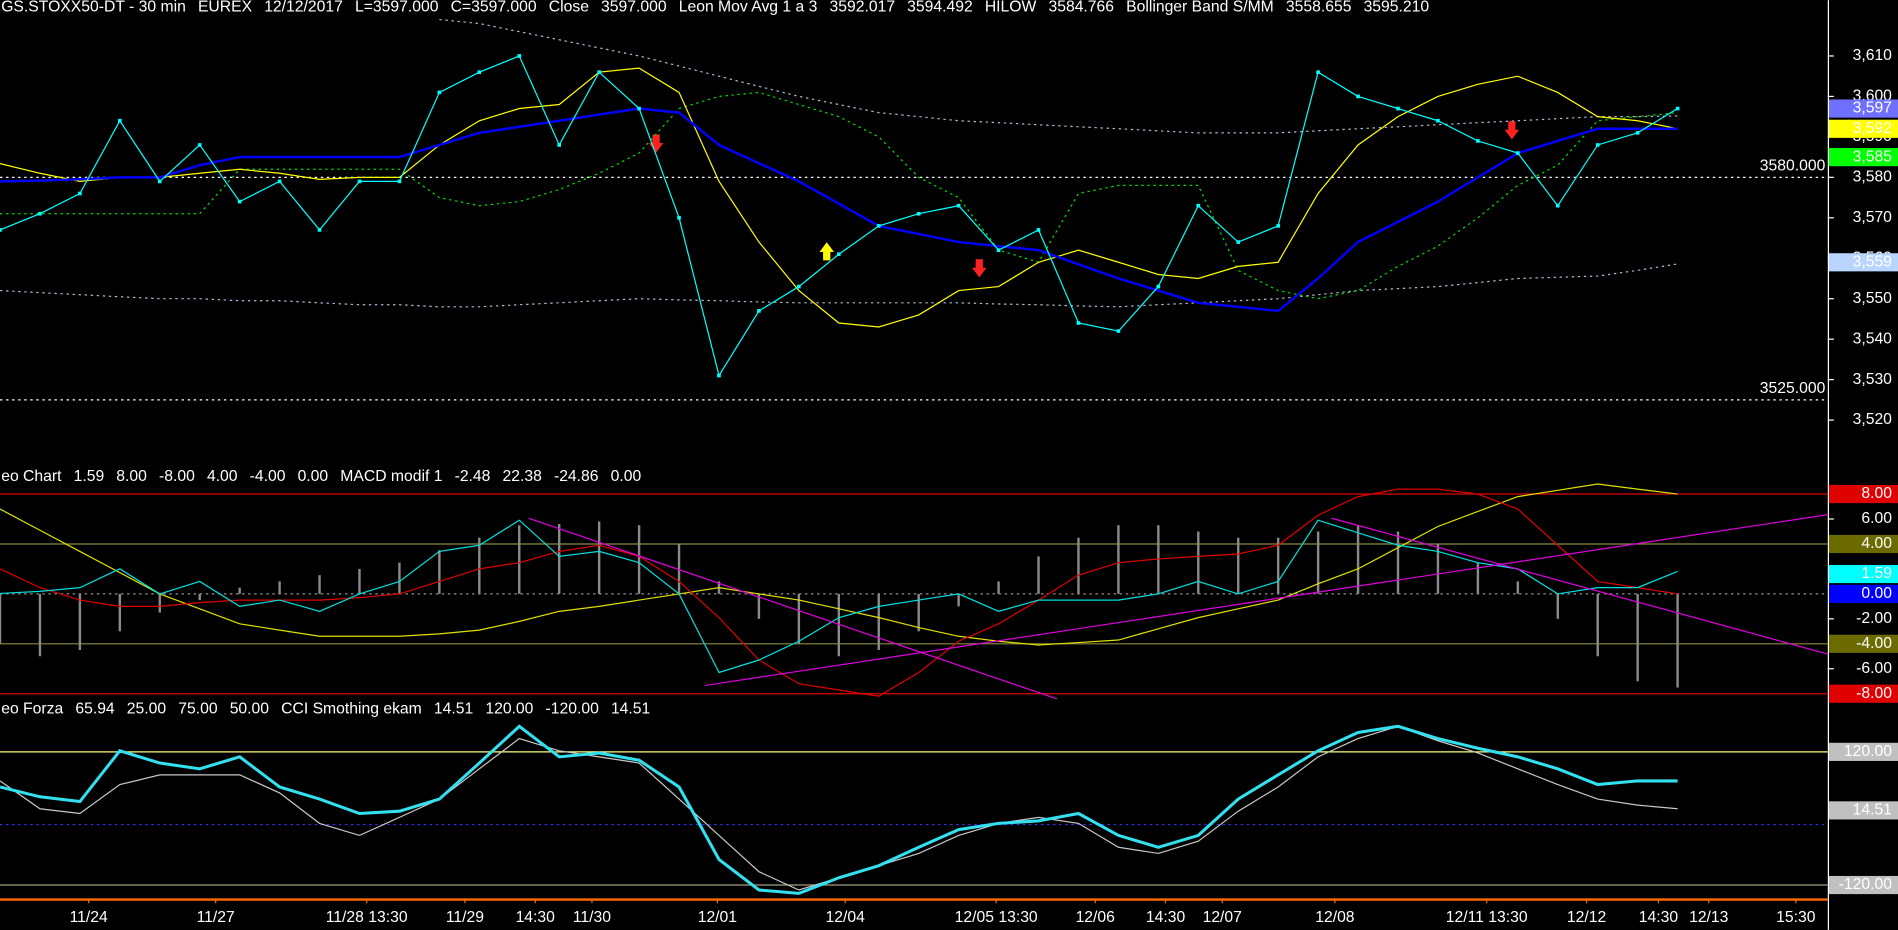 This screenshot has height=930, width=1898. Describe the element at coordinates (1586, 917) in the screenshot. I see `x-tick-label: 12/12` at that location.